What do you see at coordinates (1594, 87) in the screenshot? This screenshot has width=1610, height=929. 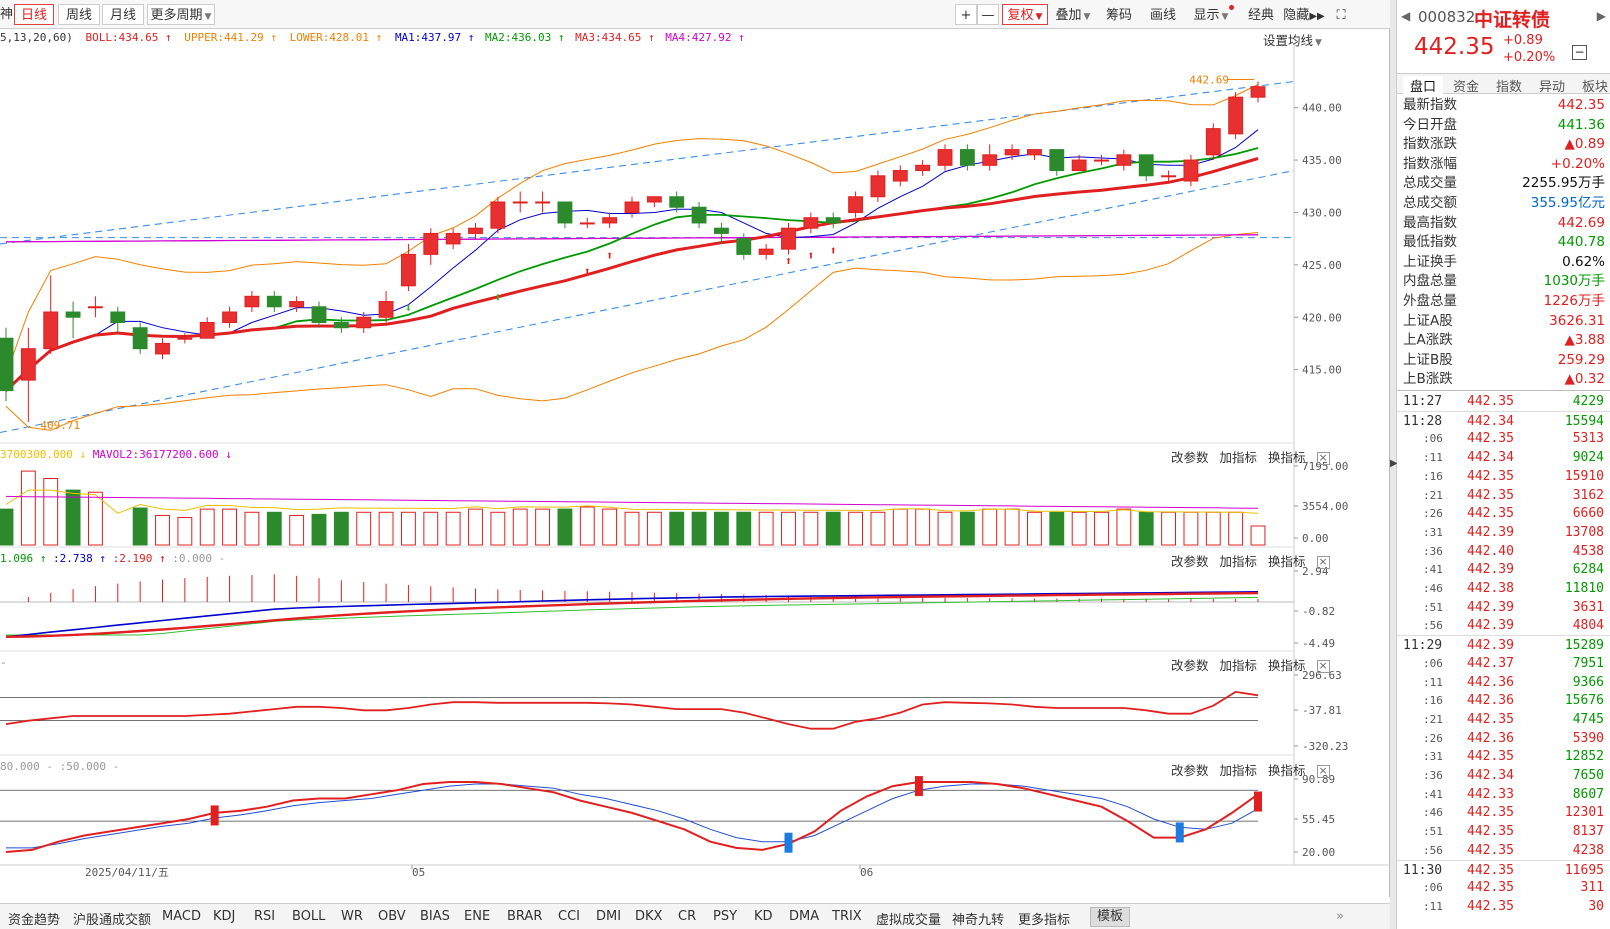 I see `quote-tab: 板块` at bounding box center [1594, 87].